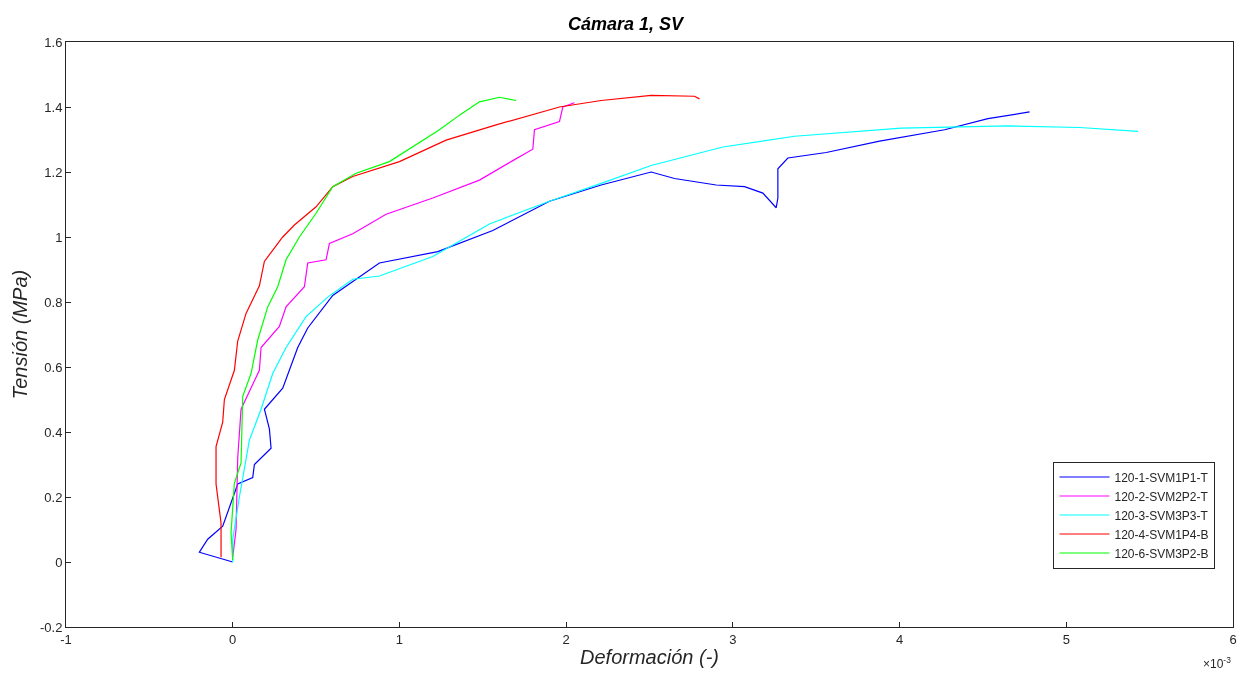 This screenshot has width=1251, height=684. I want to click on legend-label: 120-3-SVM3P3-T, so click(1161, 515).